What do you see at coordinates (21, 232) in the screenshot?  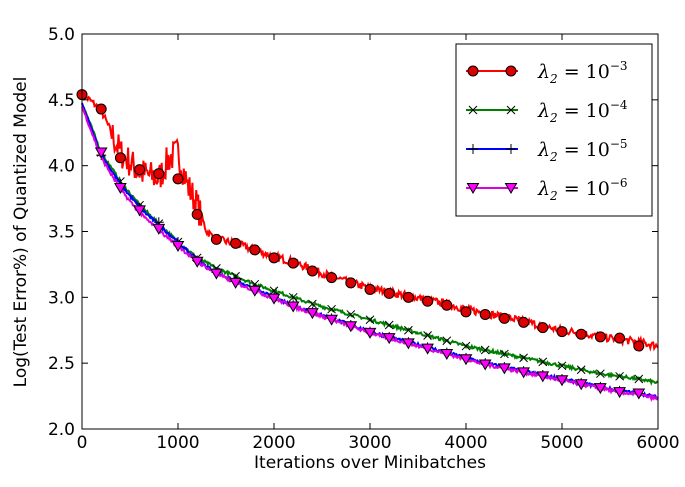 I see `y-axis-label: Log(Test Error%) of Quantized Model` at bounding box center [21, 232].